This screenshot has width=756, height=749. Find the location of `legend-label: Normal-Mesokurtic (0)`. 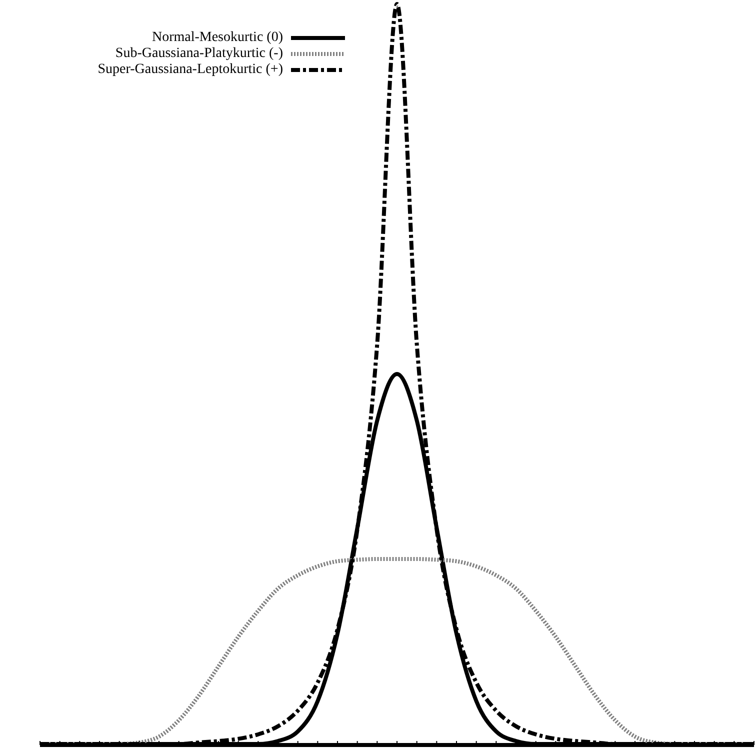

legend-label: Normal-Mesokurtic (0) is located at coordinates (218, 38).